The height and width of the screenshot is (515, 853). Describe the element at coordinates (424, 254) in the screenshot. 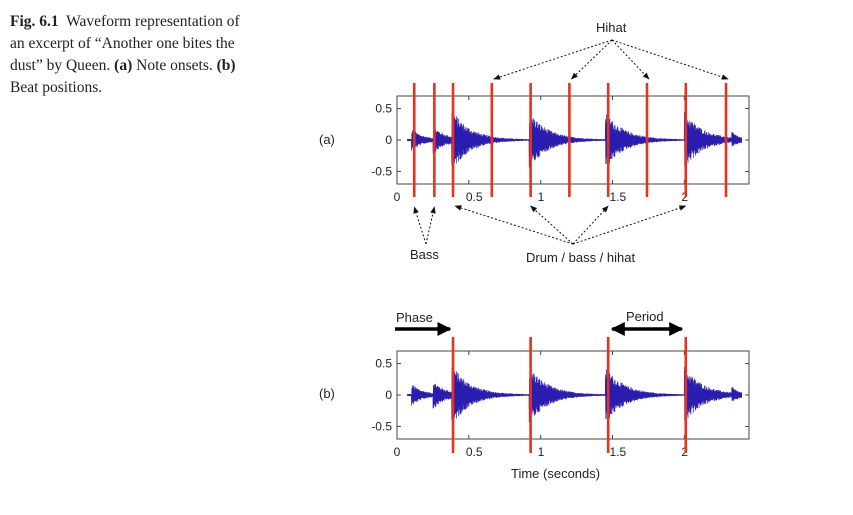

I see `bass-annotation-label: Bass` at that location.